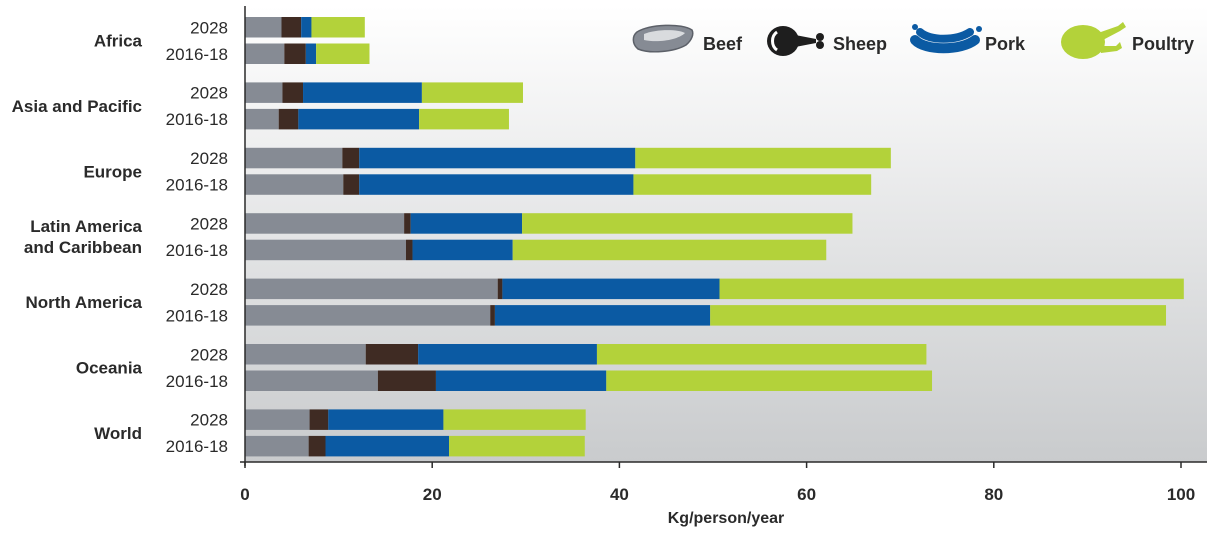  I want to click on bar-north-america-2028-beef, so click(371, 289).